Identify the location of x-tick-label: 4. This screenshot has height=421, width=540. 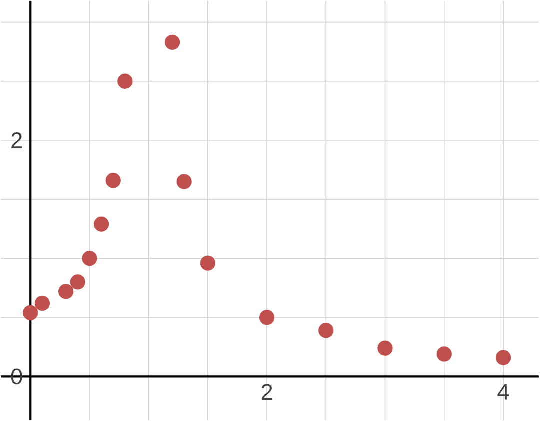
(504, 392).